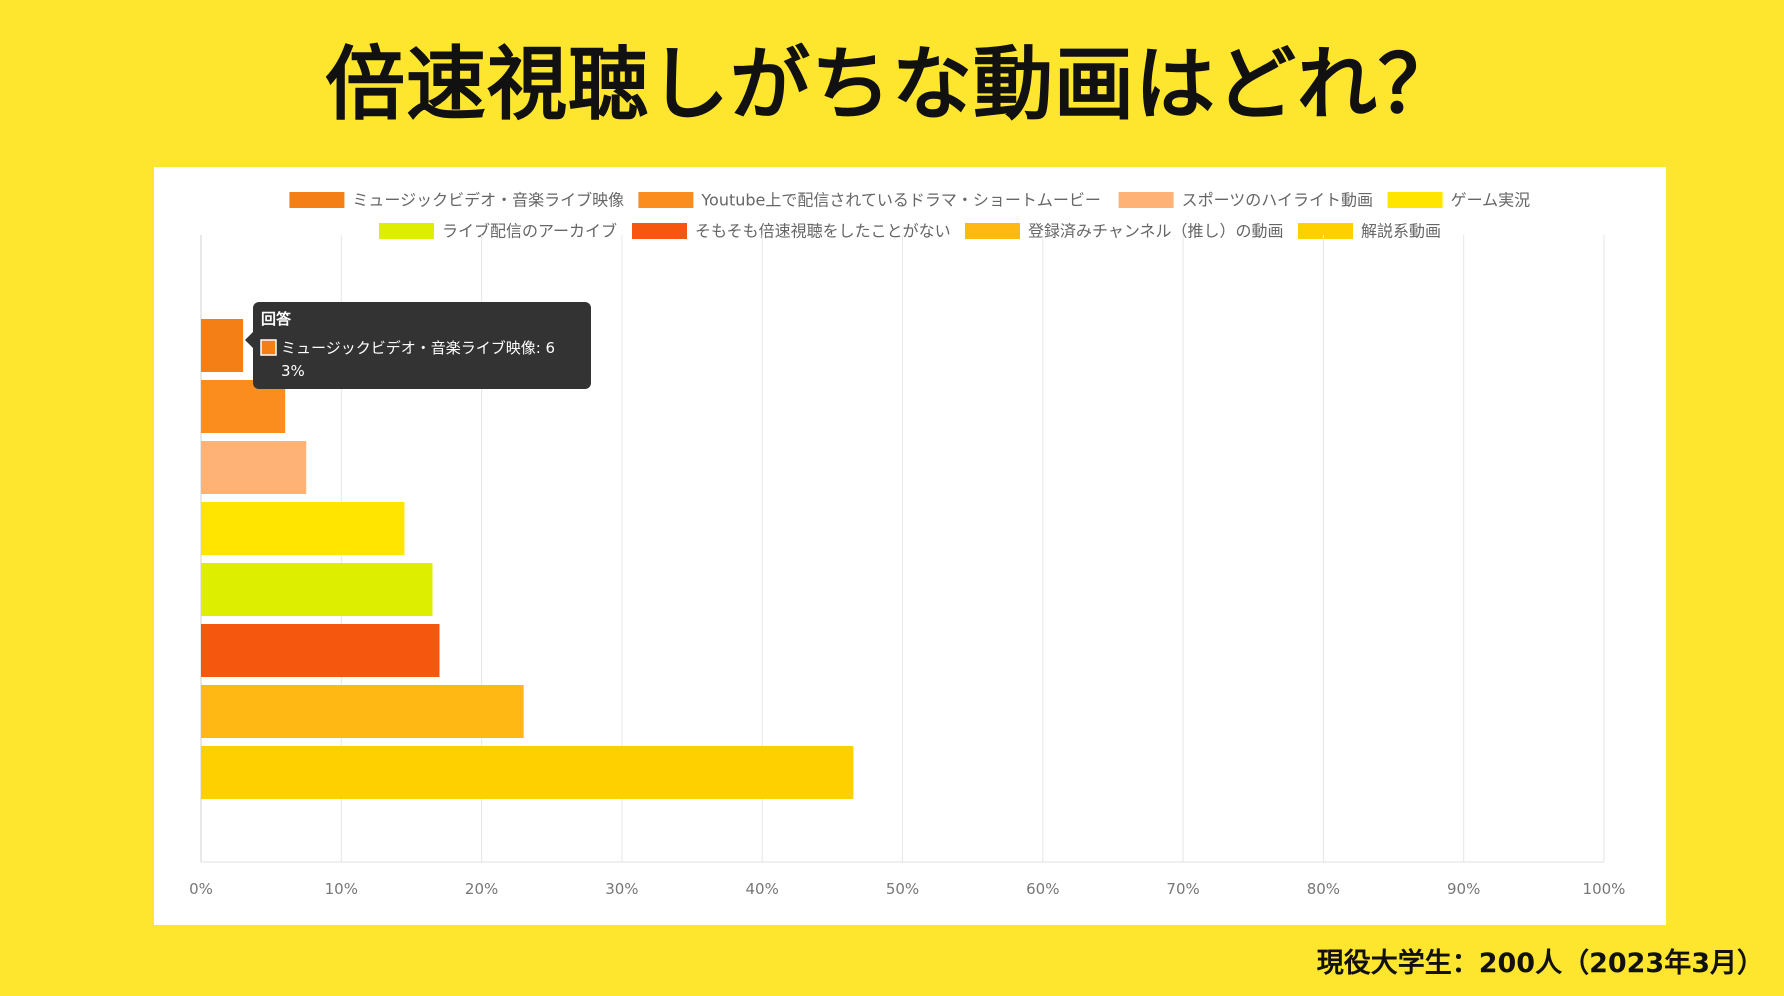 Image resolution: width=1784 pixels, height=996 pixels. What do you see at coordinates (823, 231) in the screenshot?
I see `legend-label: そもそも倍速視聴をしたことがない` at bounding box center [823, 231].